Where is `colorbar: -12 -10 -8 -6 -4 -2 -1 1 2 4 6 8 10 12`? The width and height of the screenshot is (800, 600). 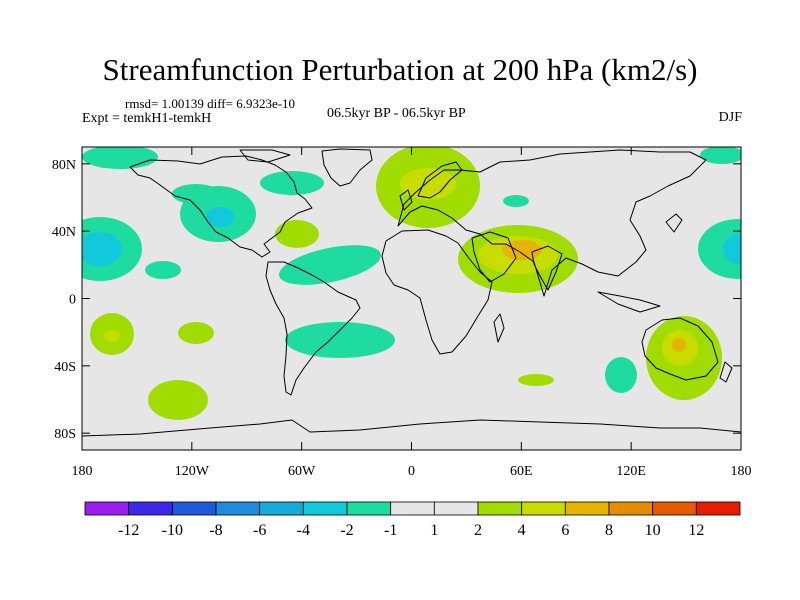
colorbar: -12 -10 -8 -6 -4 -2 -1 1 2 4 6 8 10 12 is located at coordinates (412, 520).